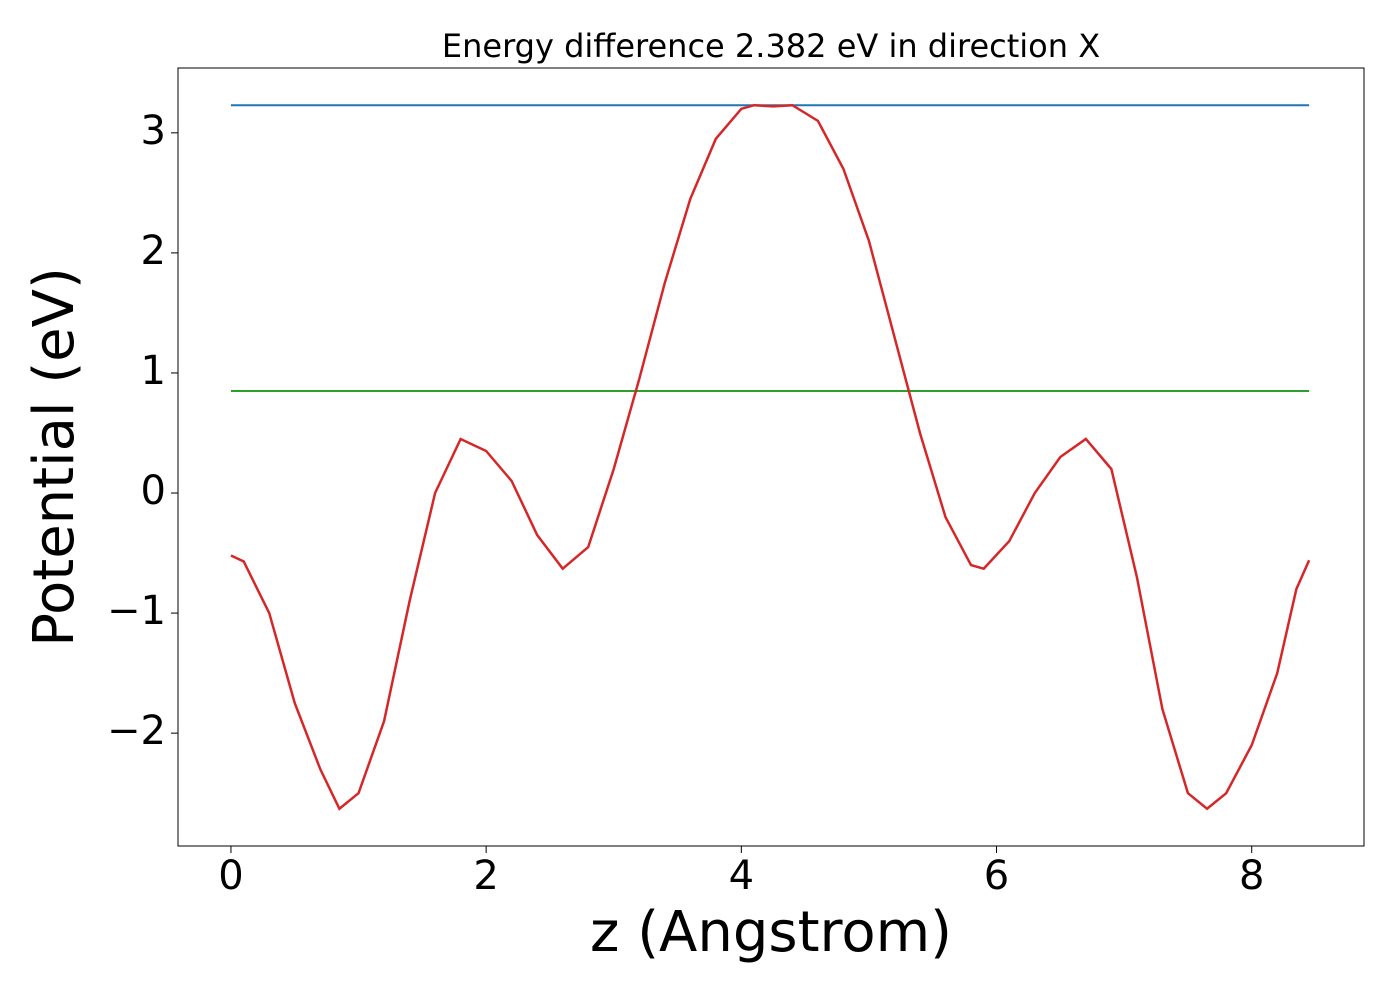 This screenshot has height=1000, width=1400. Describe the element at coordinates (741, 876) in the screenshot. I see `x-tick-label: 4` at that location.